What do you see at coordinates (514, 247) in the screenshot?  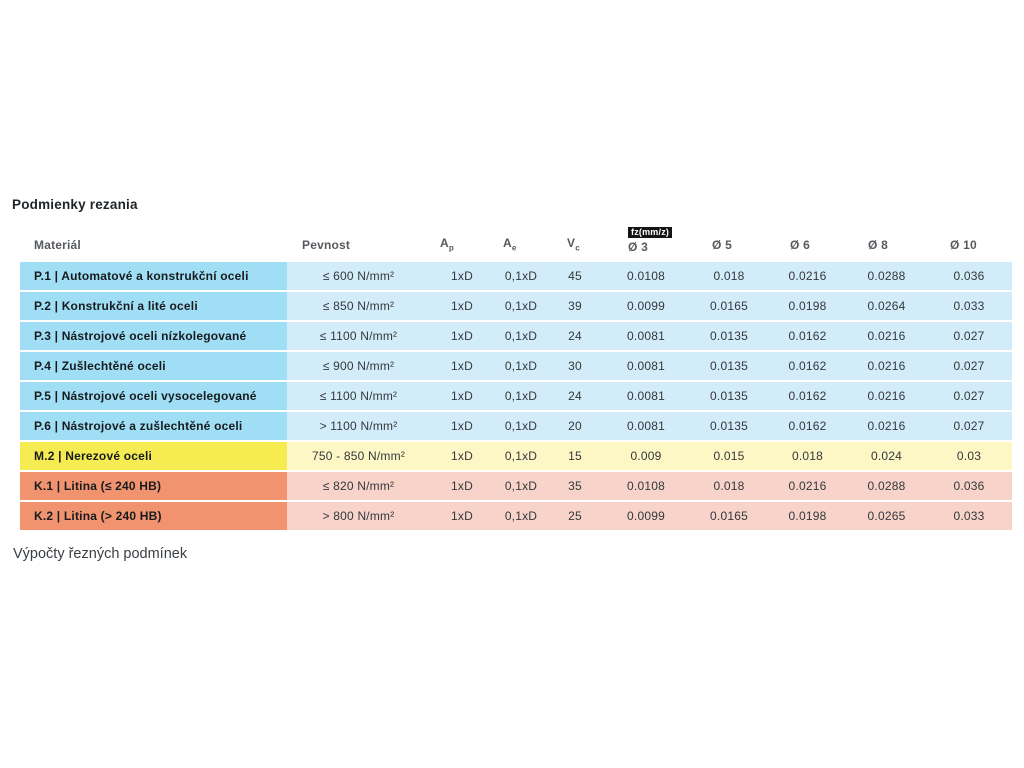 I see `ae-subscript: e` at bounding box center [514, 247].